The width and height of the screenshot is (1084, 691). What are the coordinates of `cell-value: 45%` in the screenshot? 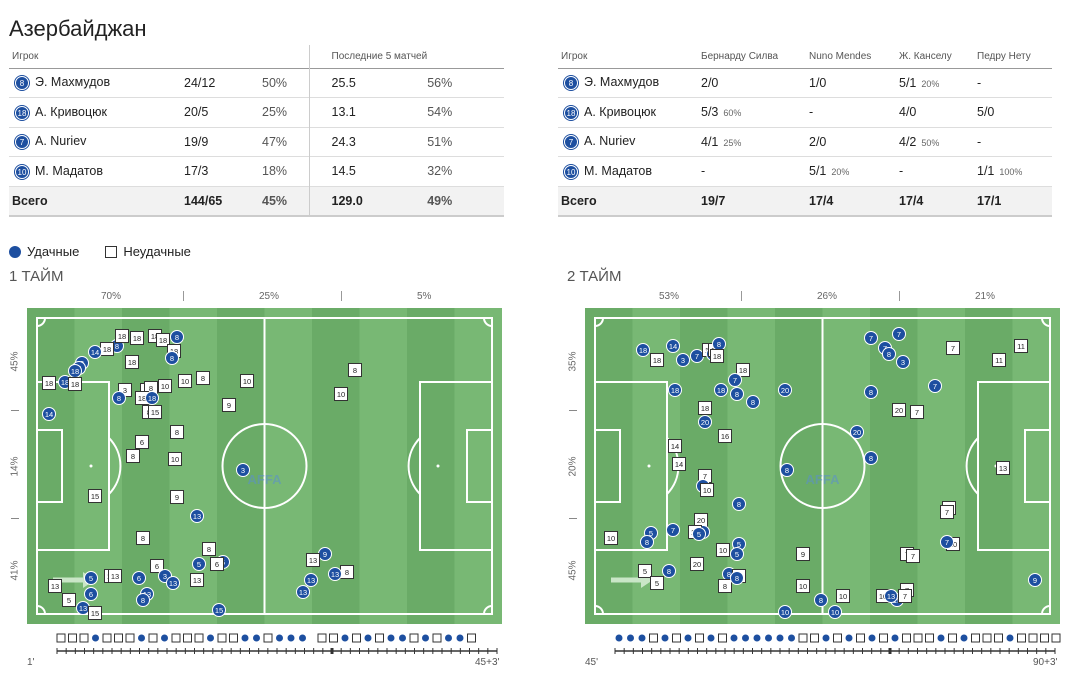 It's located at (275, 200).